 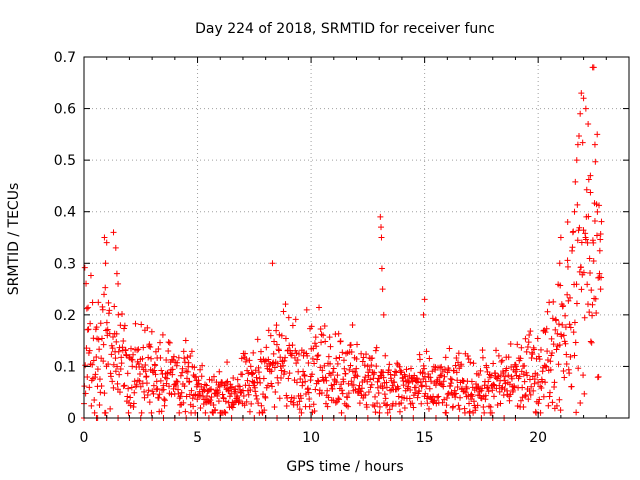 What do you see at coordinates (65, 58) in the screenshot?
I see `y-tick-label: 0.7` at bounding box center [65, 58].